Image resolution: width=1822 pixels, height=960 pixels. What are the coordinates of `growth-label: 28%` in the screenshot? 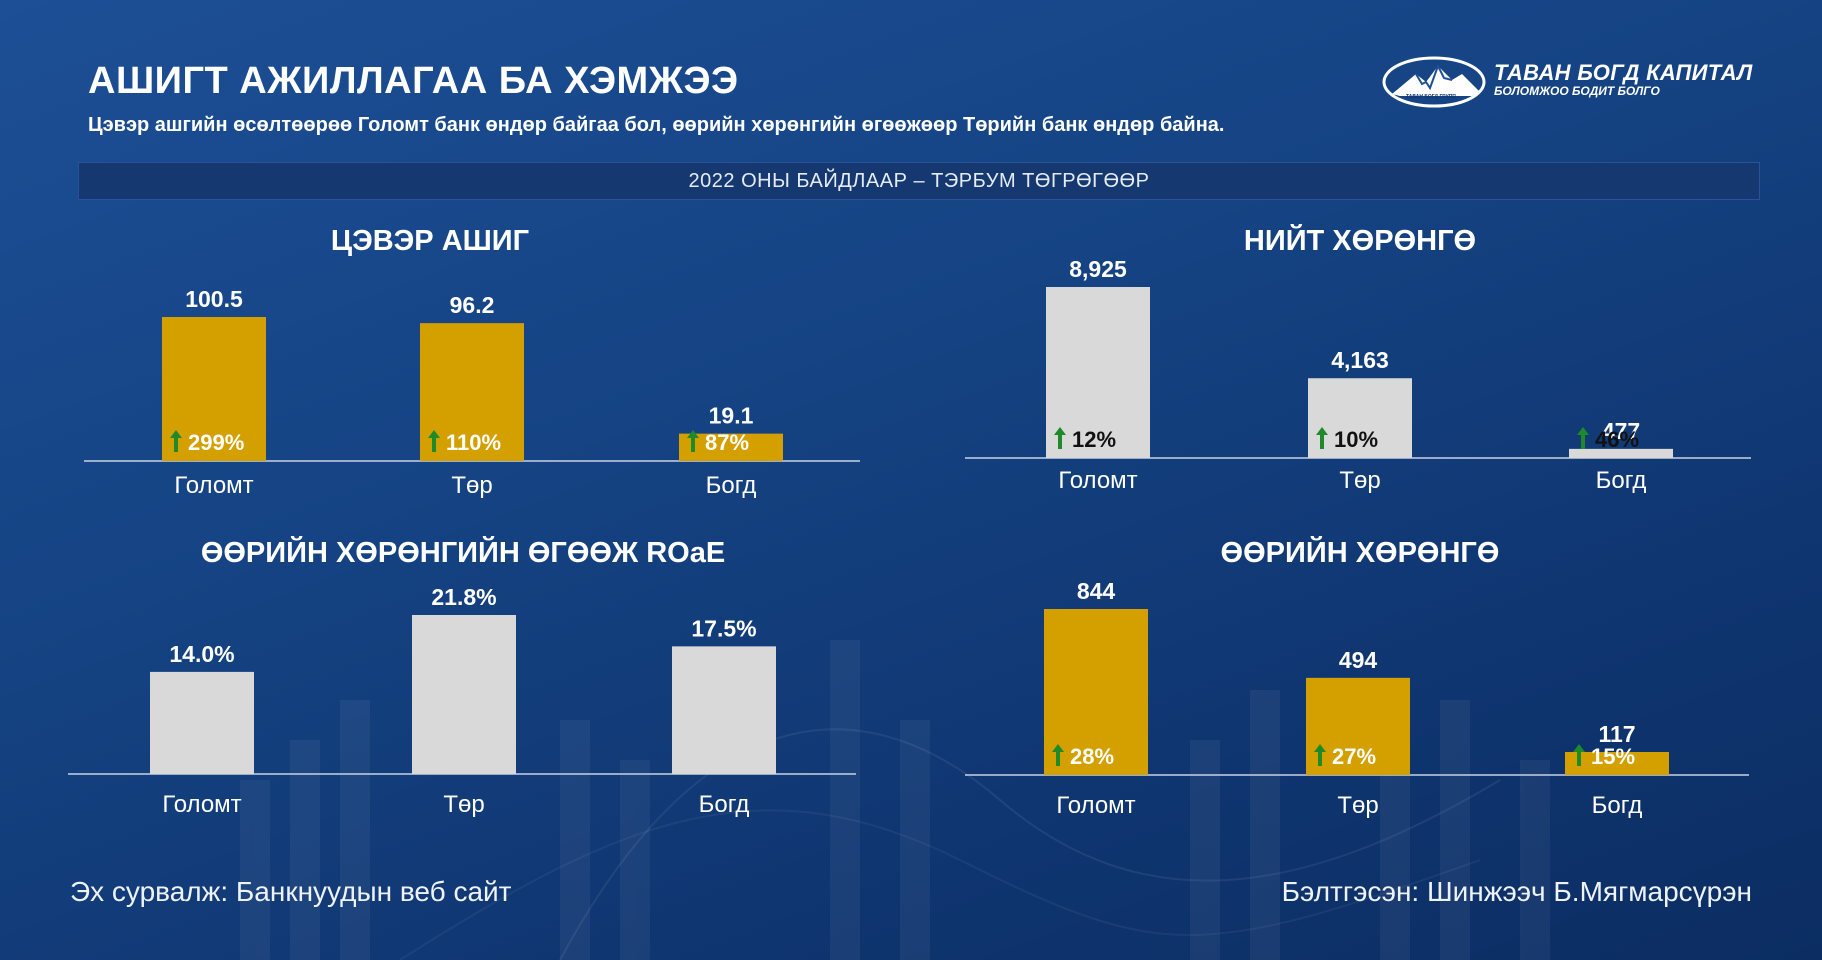 It's located at (1092, 756).